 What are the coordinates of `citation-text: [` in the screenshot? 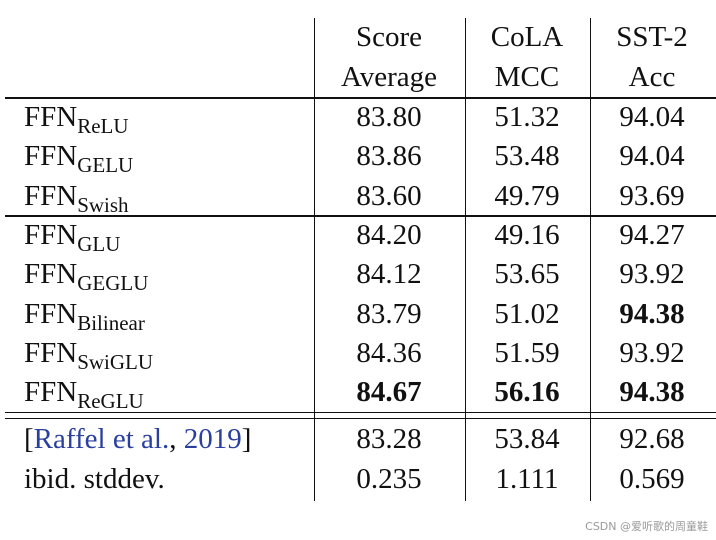 It's located at (29, 439).